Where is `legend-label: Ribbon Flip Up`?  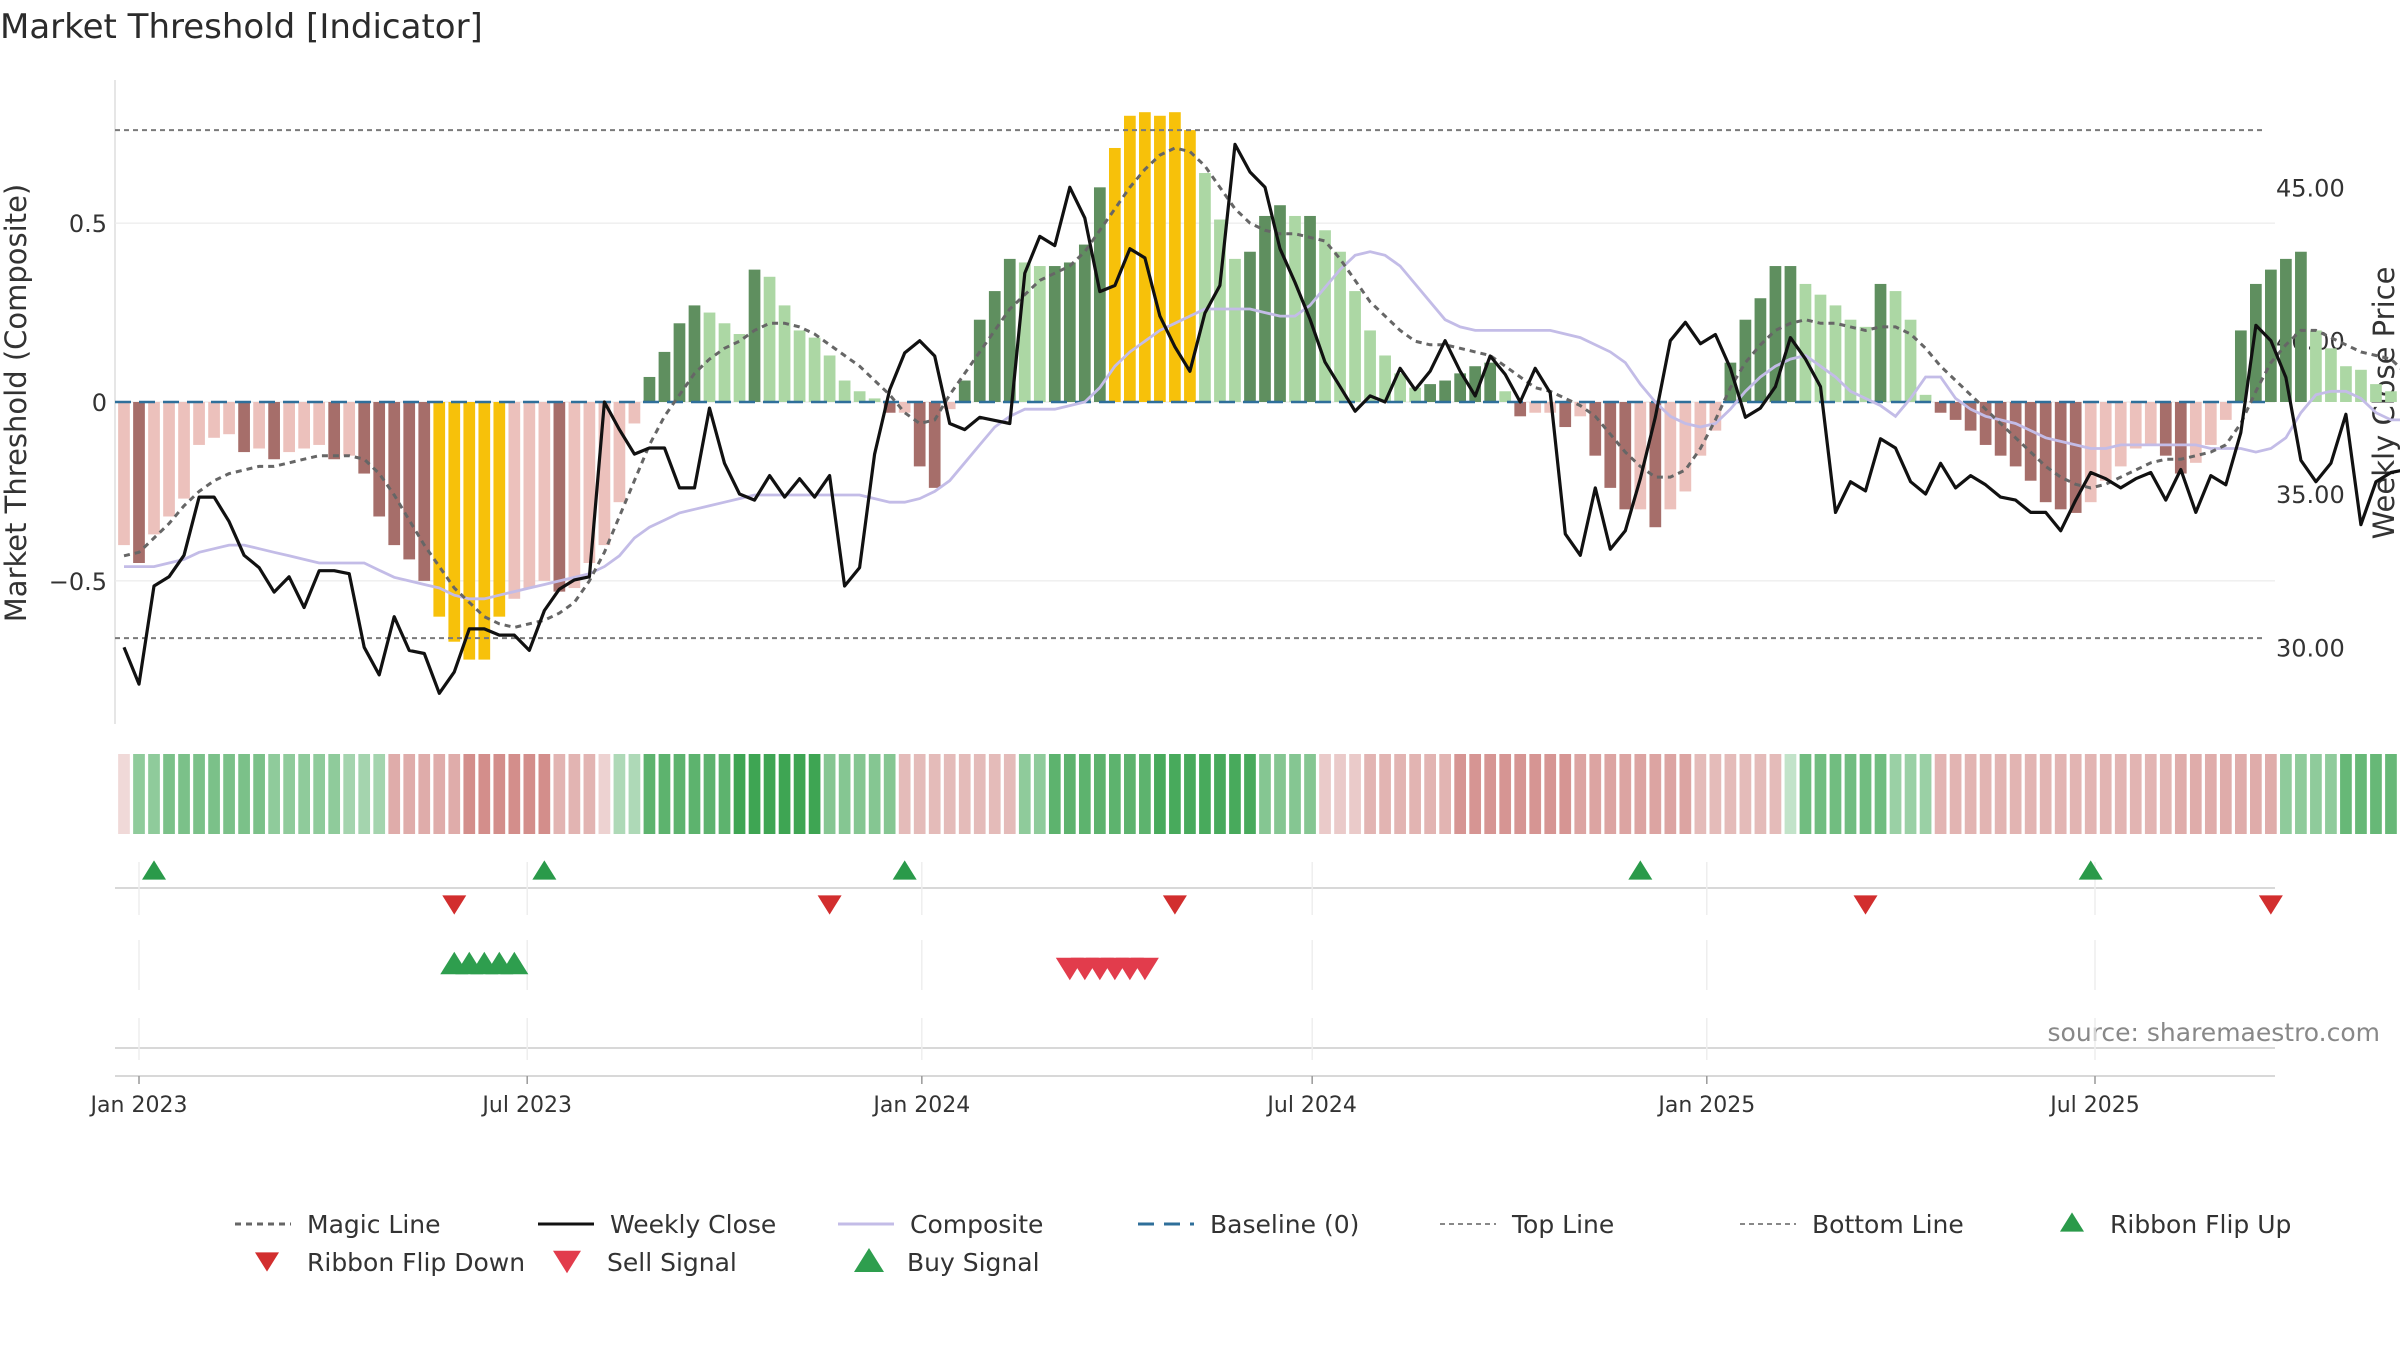 legend-label: Ribbon Flip Up is located at coordinates (2200, 1224).